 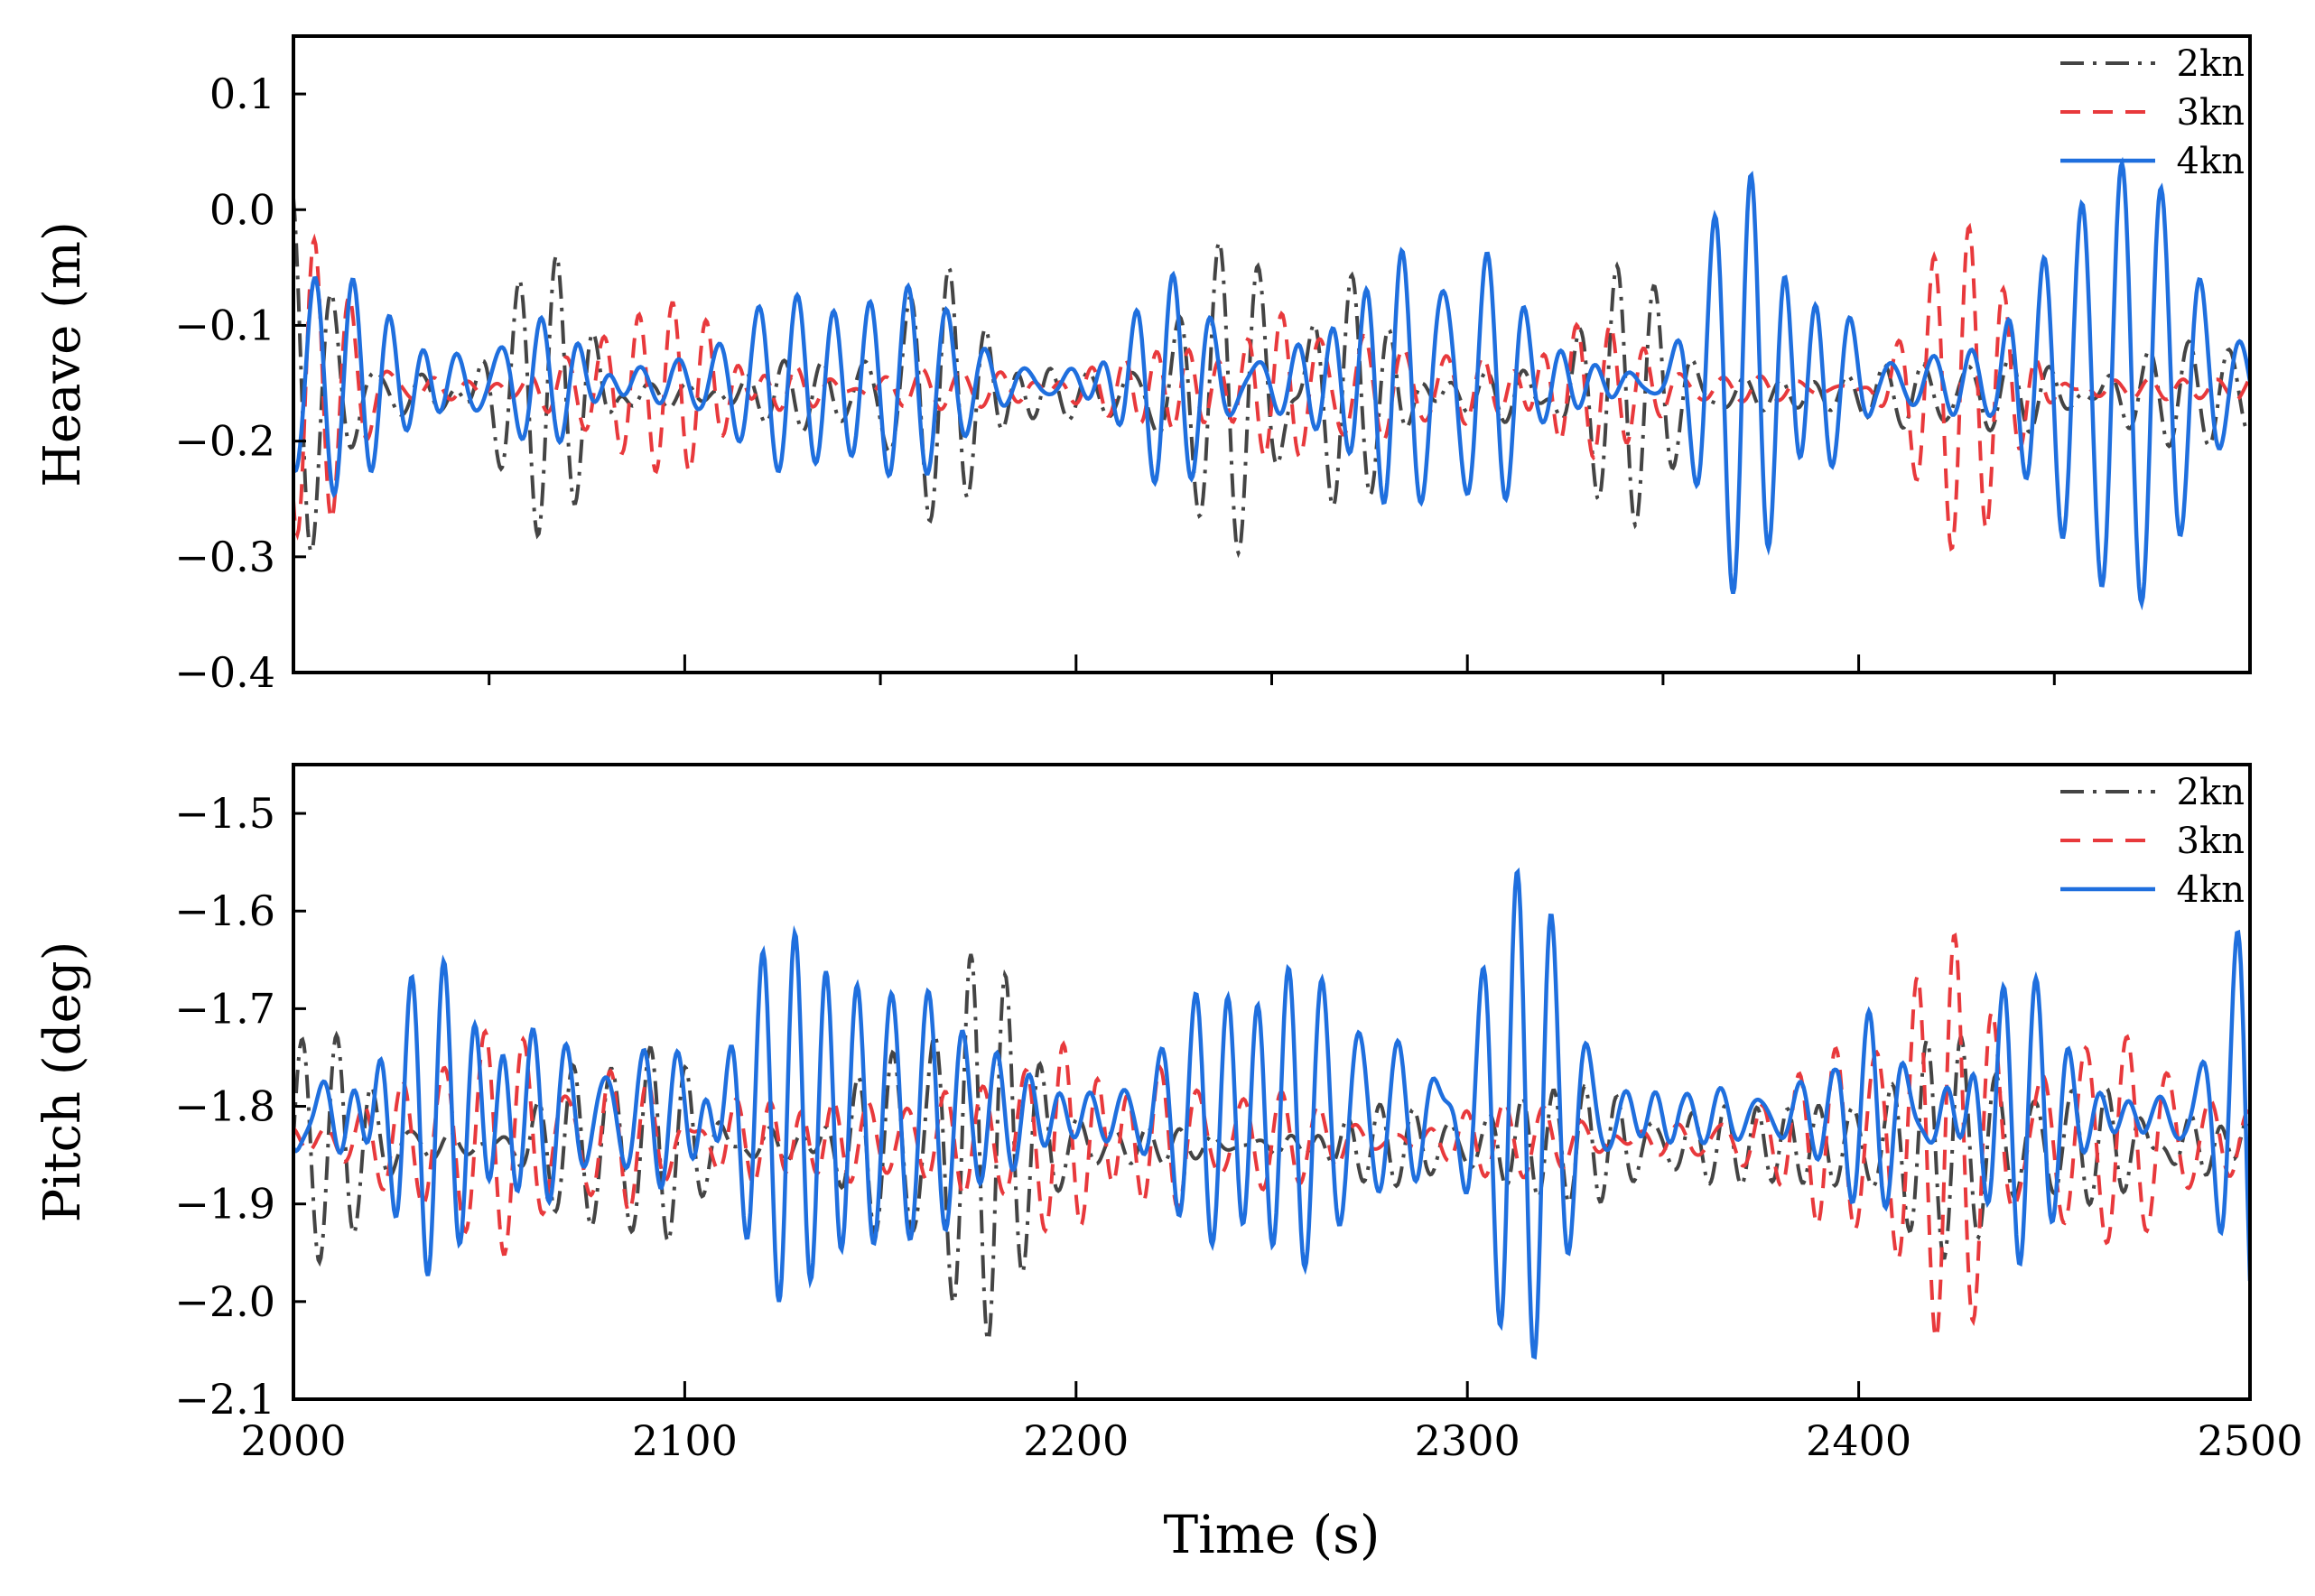 What do you see at coordinates (225, 1106) in the screenshot?
I see `y-tick-label: −1.8` at bounding box center [225, 1106].